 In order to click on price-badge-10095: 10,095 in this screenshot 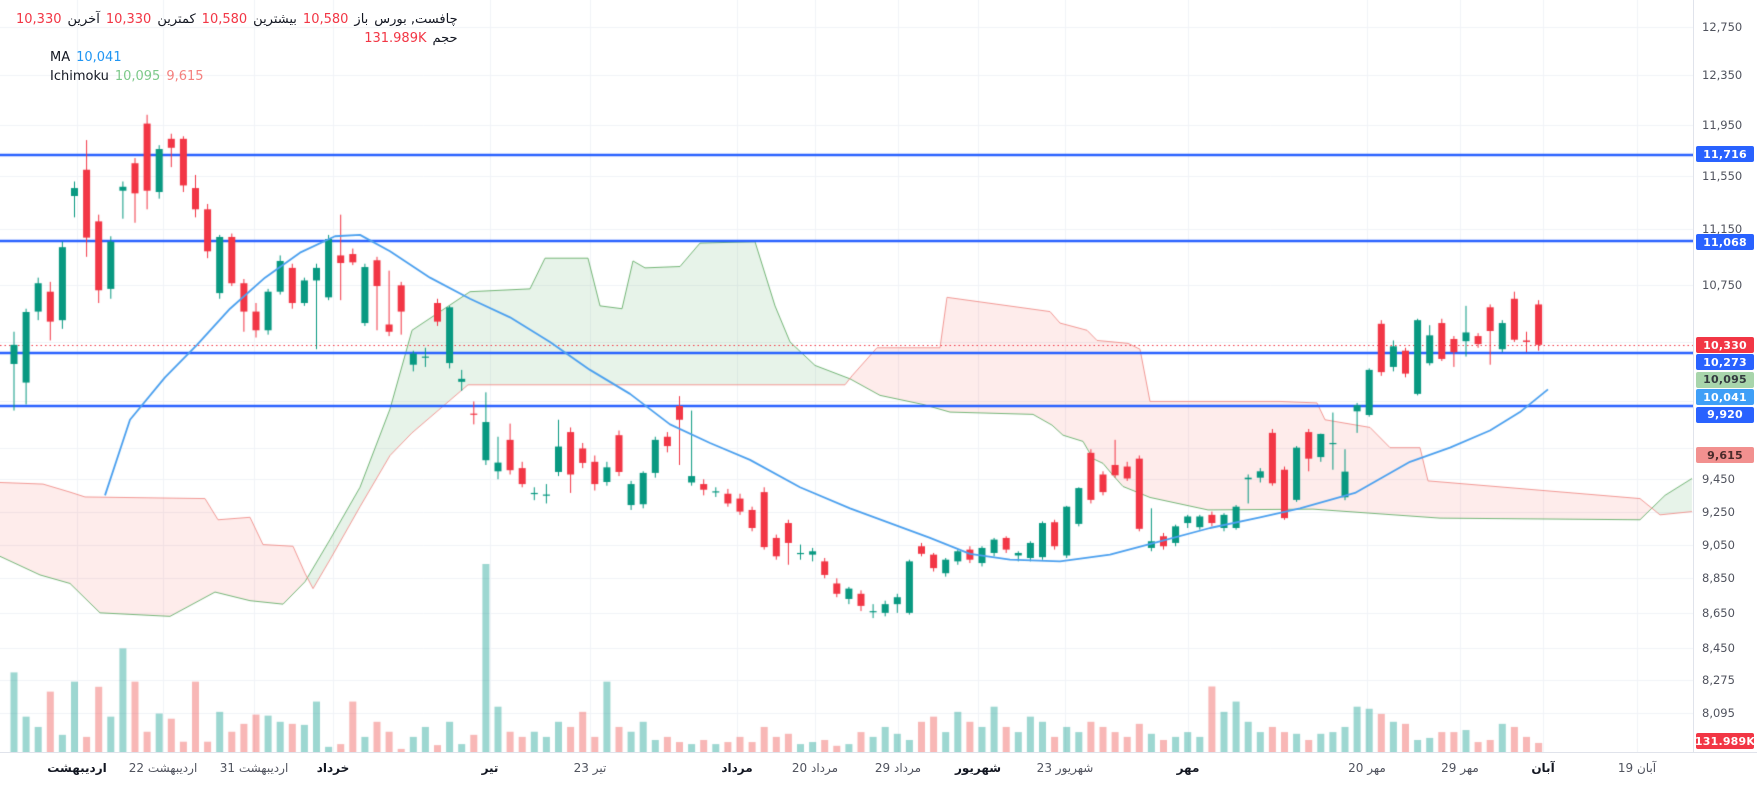, I will do `click(1725, 379)`.